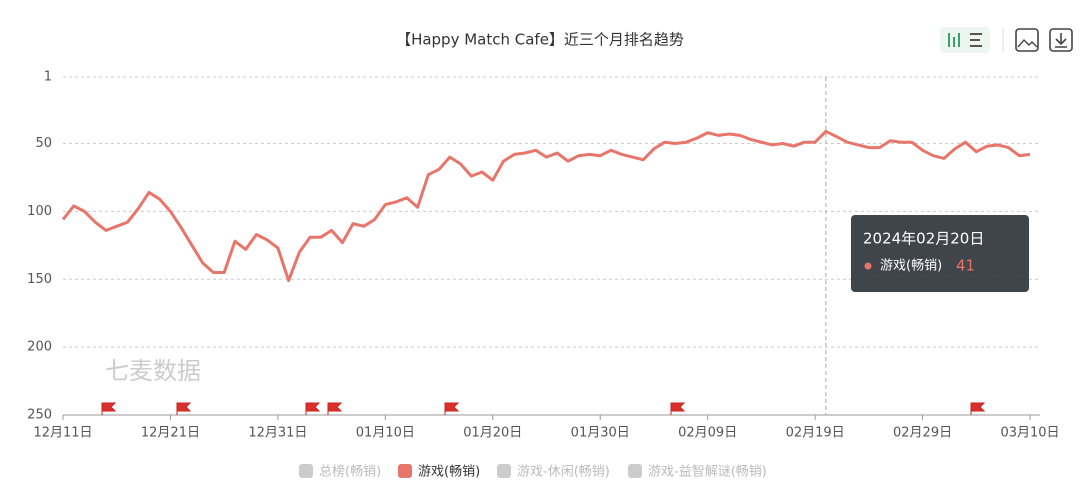 Image resolution: width=1080 pixels, height=496 pixels. Describe the element at coordinates (1029, 433) in the screenshot. I see `x-tick-label: 03月10日` at that location.